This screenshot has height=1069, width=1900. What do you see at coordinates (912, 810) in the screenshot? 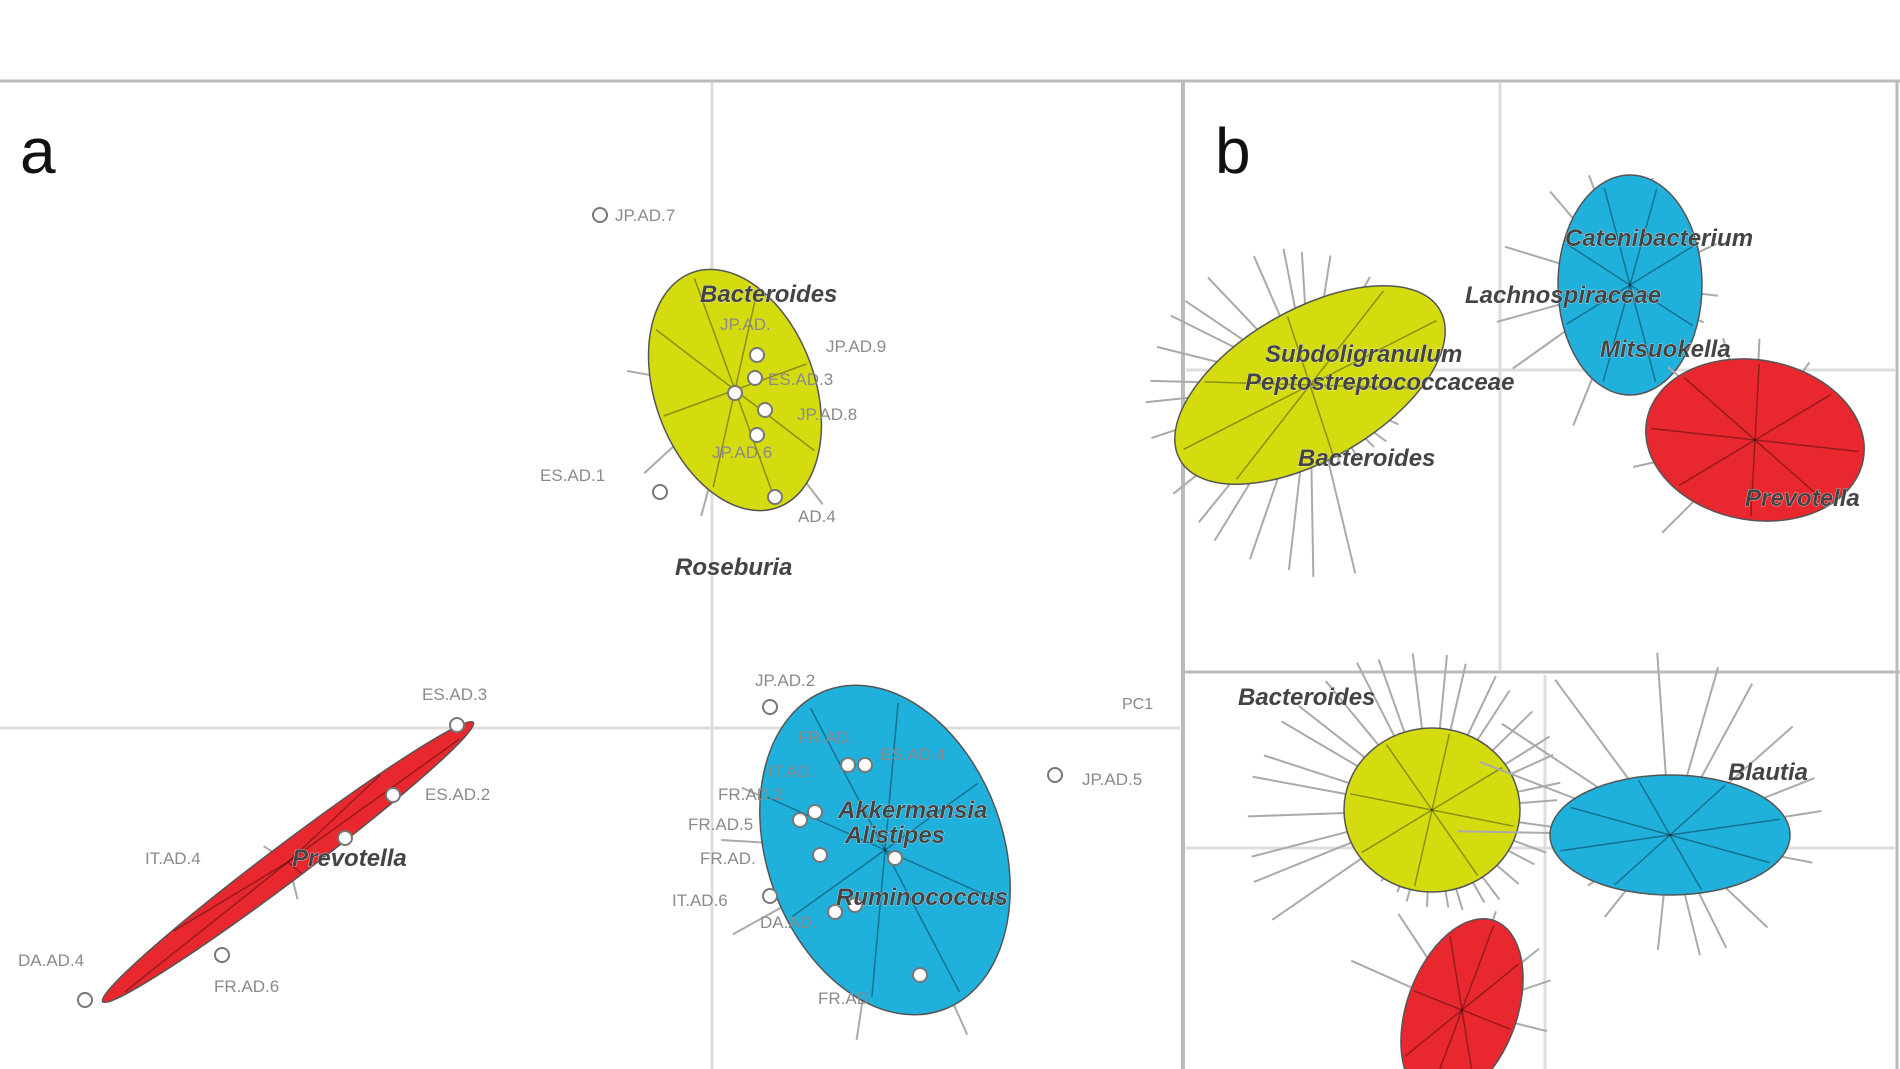
I see `genus-label: Akkermansia` at bounding box center [912, 810].